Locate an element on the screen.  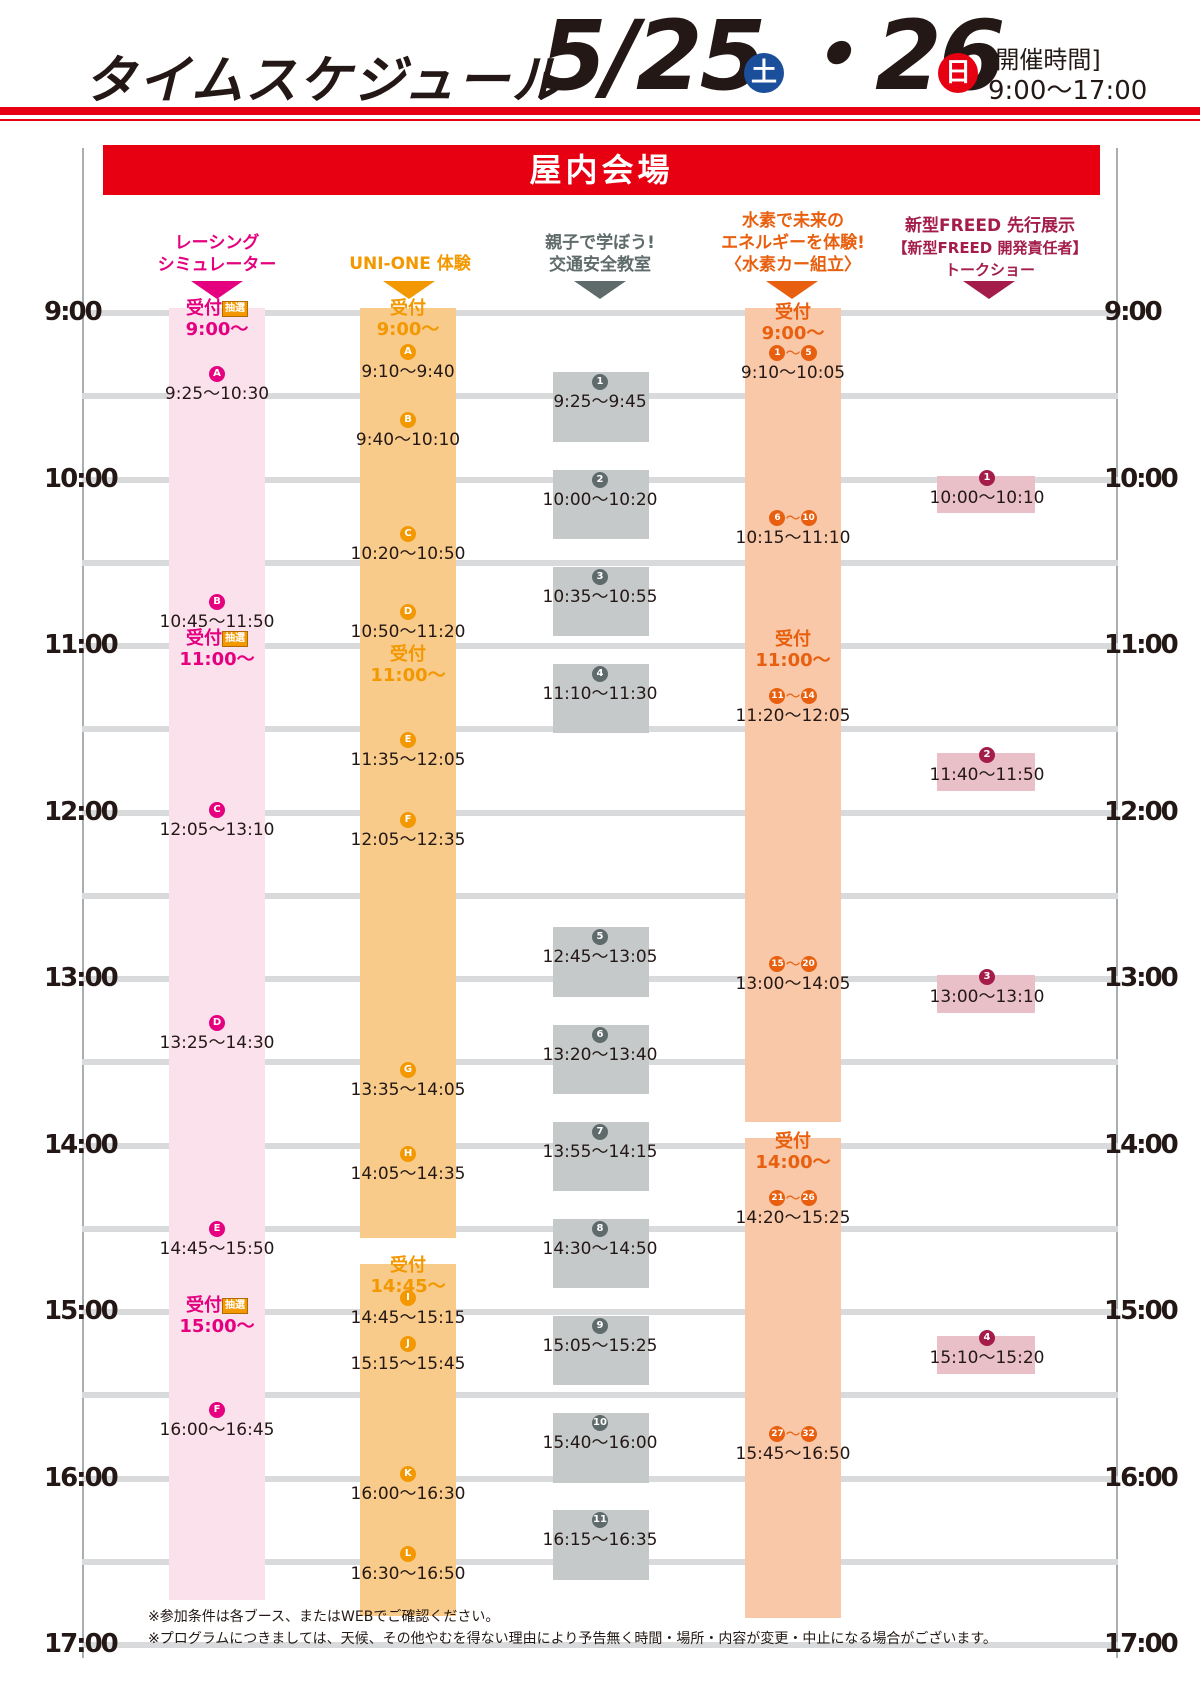
kids-title-line2: 交通安全教室 is located at coordinates (600, 265).